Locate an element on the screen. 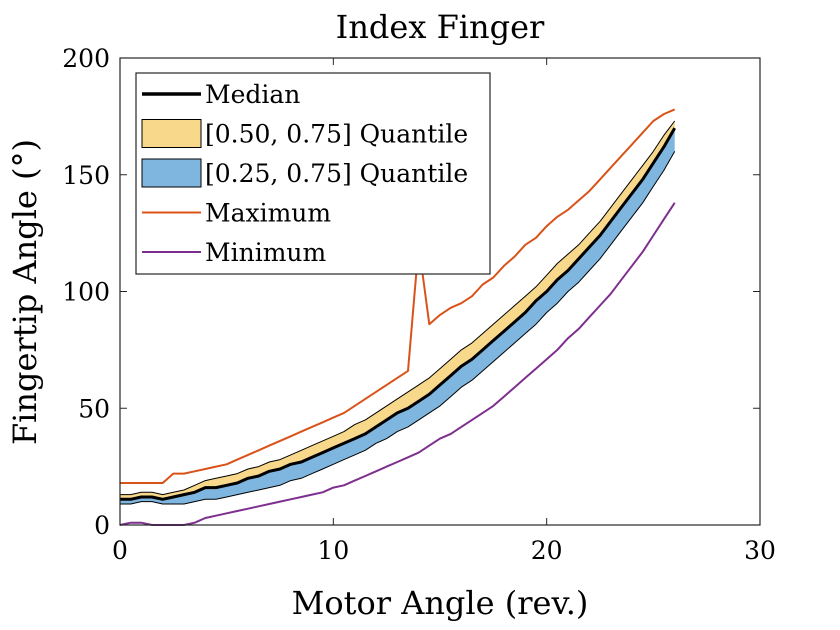  legend-label-q-upper: [0.50, 0.75] Quantile is located at coordinates (336, 134).